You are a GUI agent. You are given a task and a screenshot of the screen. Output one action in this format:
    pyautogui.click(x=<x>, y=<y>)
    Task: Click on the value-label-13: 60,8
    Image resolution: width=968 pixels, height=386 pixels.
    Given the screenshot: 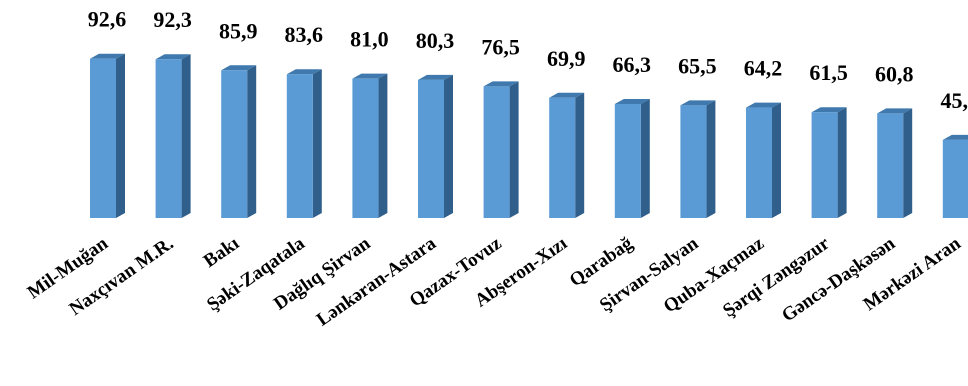 What is the action you would take?
    pyautogui.click(x=894, y=73)
    